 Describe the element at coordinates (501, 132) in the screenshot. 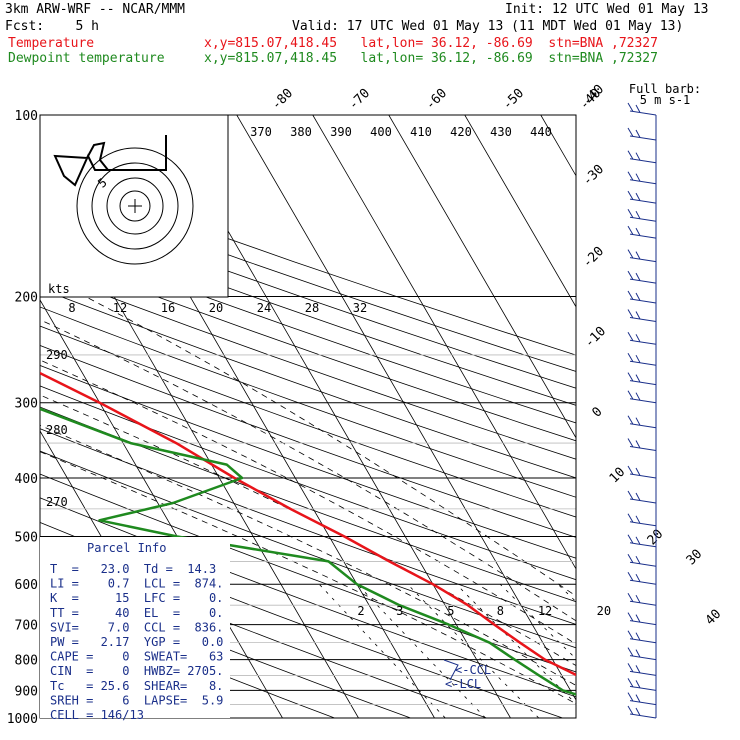

I see `theta-e-label: 430` at that location.